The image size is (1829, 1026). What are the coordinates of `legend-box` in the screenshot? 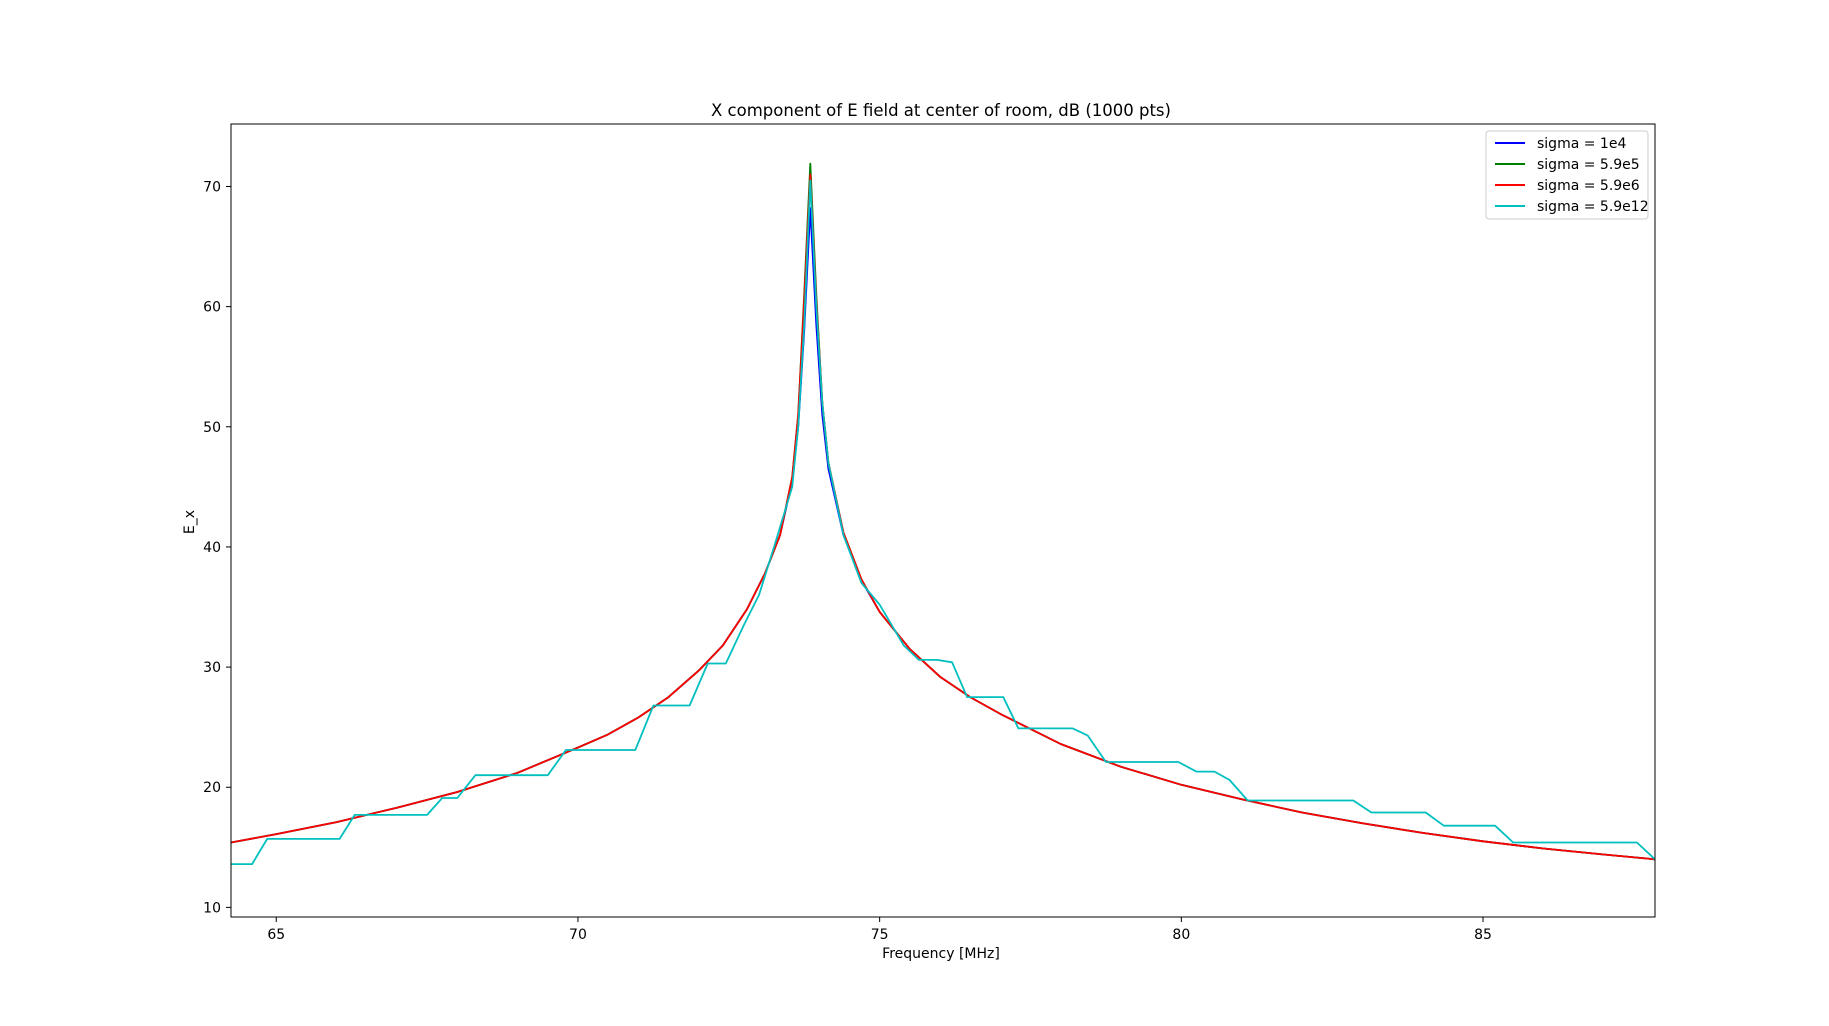 It's located at (1567, 175).